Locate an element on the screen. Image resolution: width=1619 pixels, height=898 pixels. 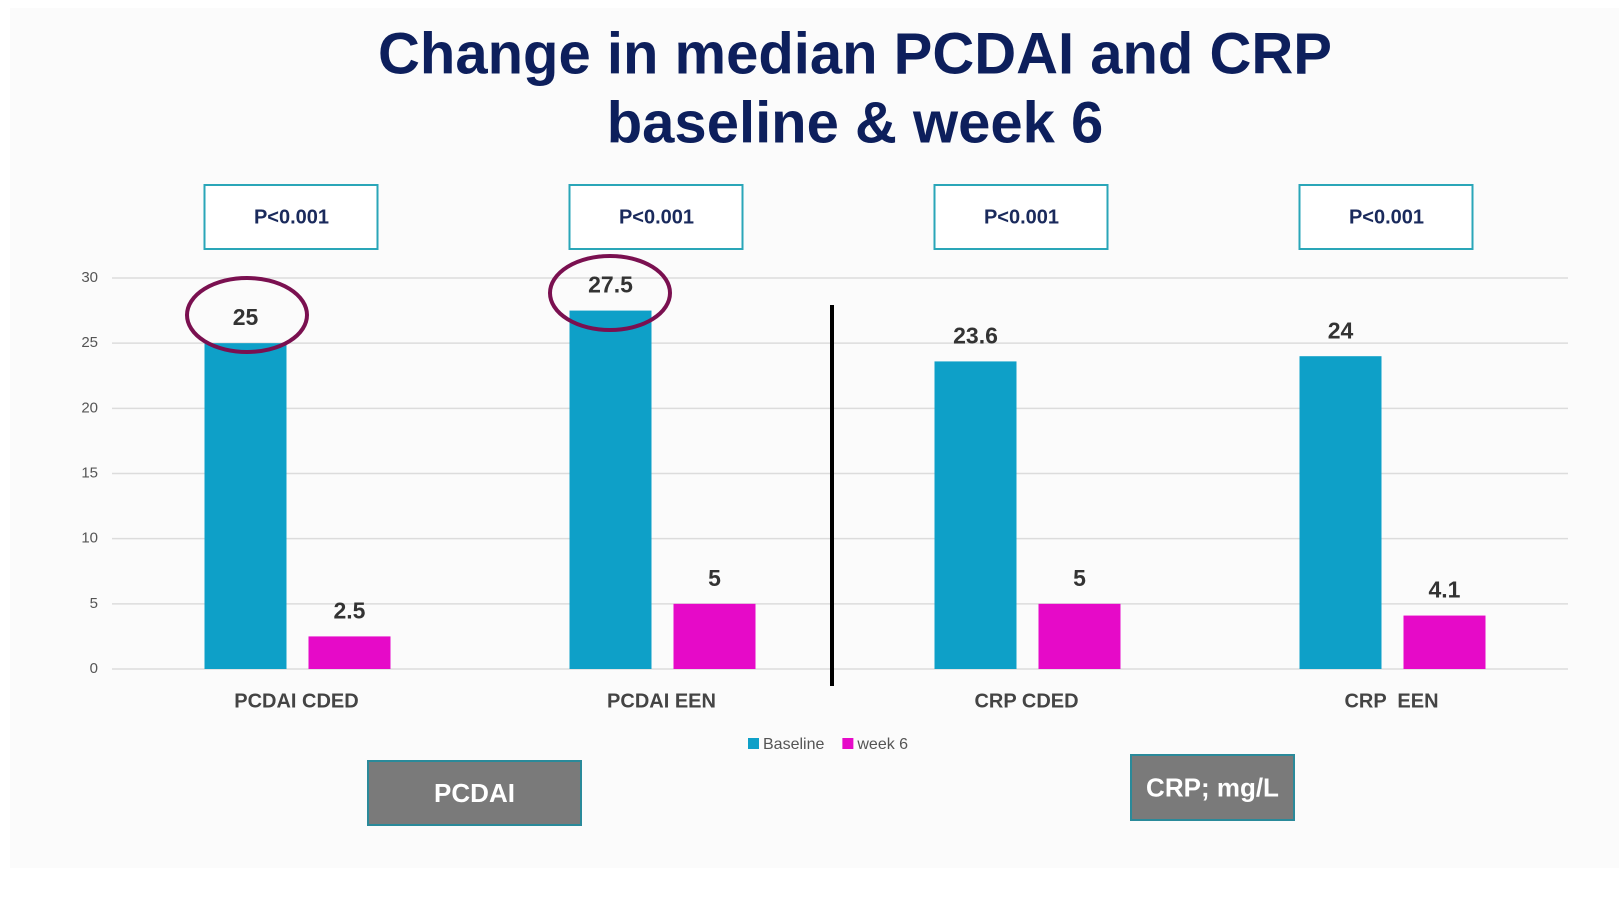
x-tick-label: CRP CDED is located at coordinates (1026, 701).